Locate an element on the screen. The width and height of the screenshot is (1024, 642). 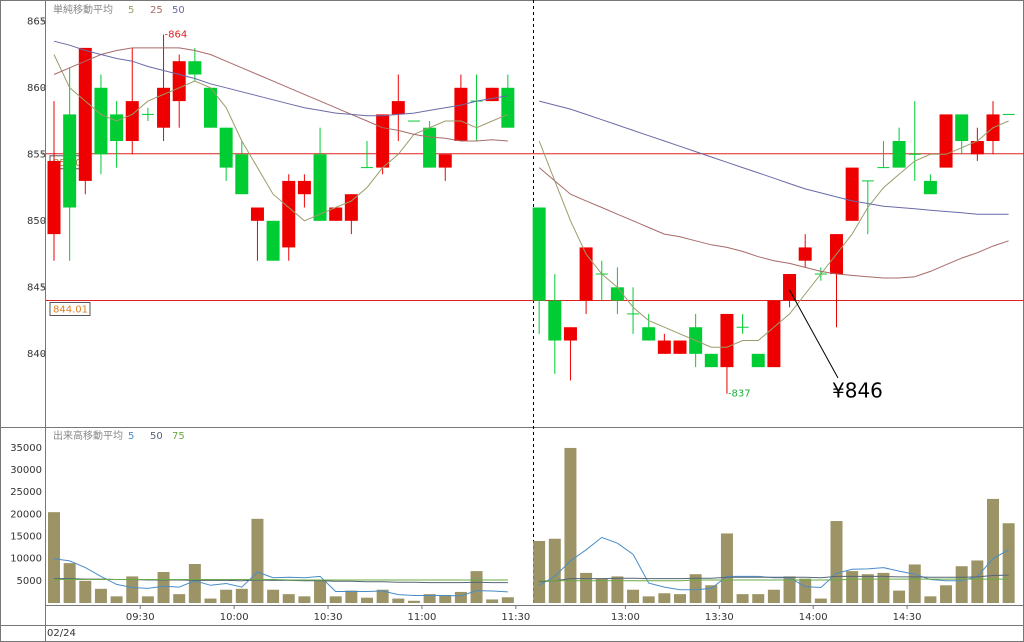
reference-label-box is located at coordinates (70, 308).